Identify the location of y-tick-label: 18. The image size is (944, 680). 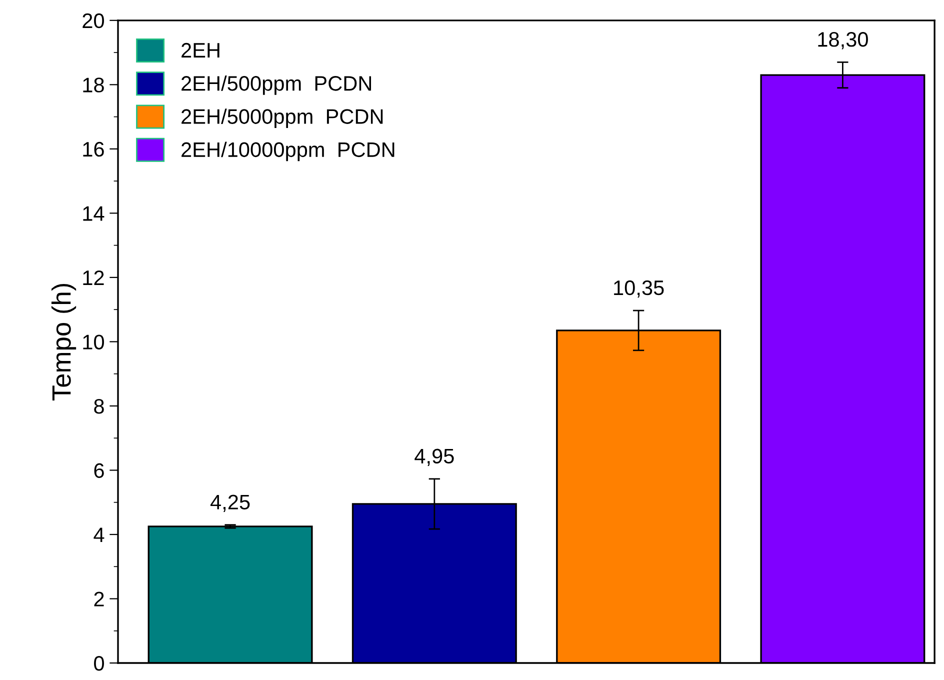
(93, 85).